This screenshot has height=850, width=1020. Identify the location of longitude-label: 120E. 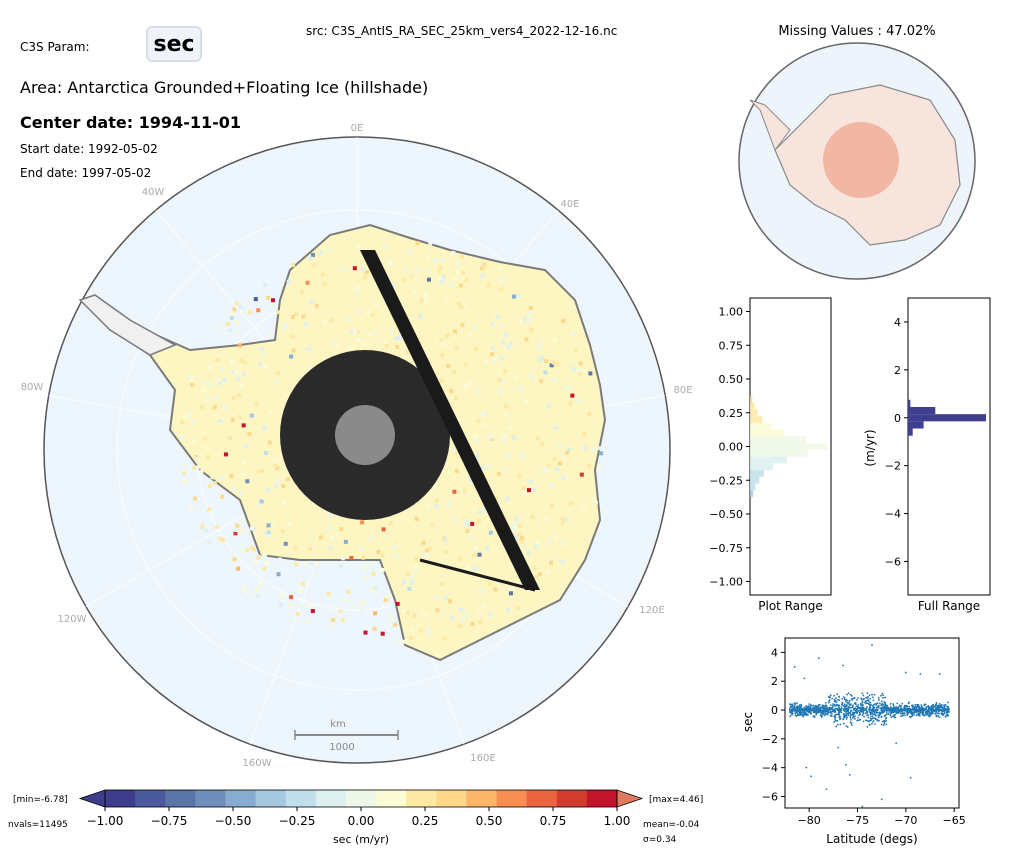
(651, 610).